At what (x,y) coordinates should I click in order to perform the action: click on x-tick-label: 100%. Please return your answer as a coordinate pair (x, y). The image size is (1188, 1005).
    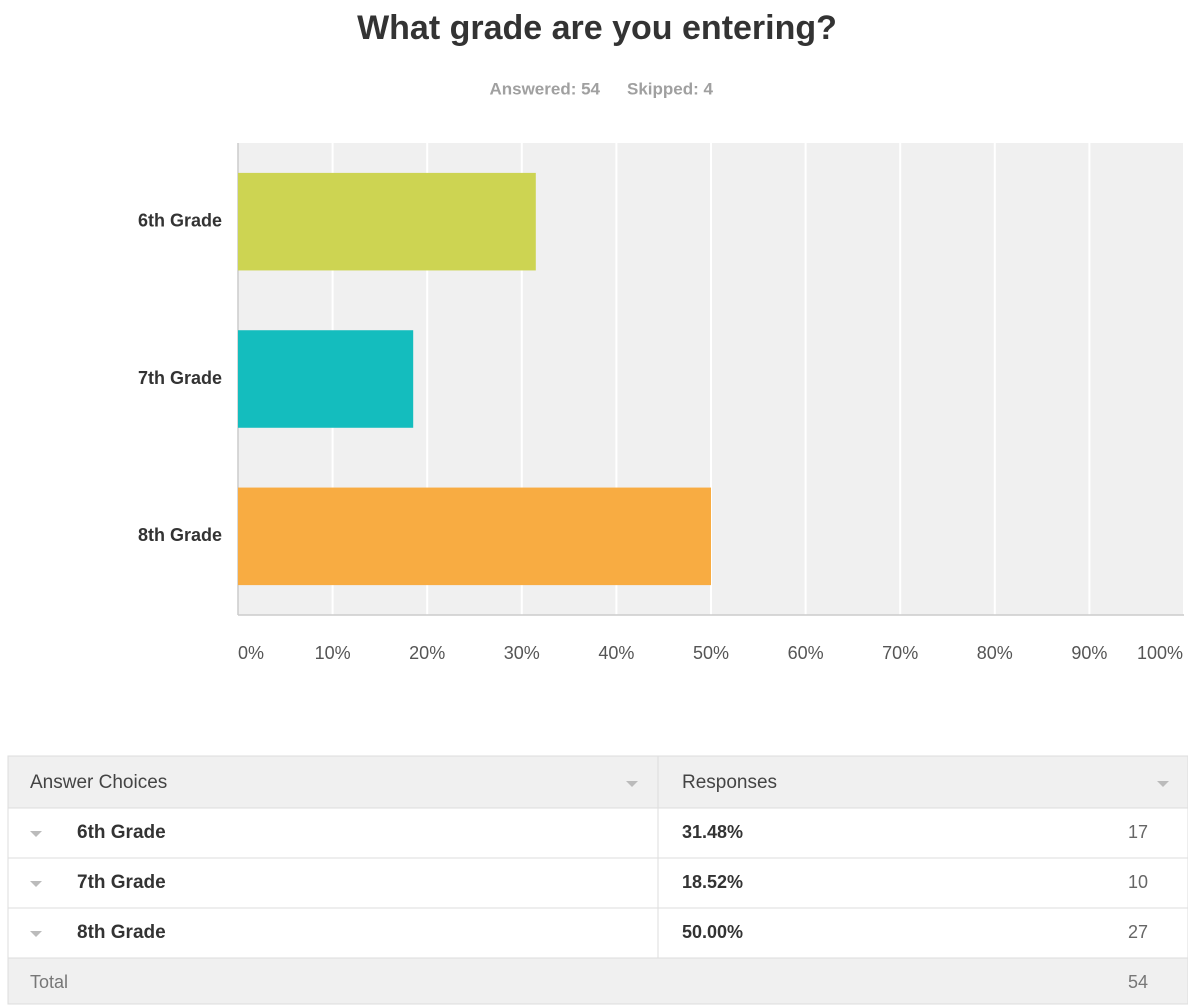
    Looking at the image, I should click on (1160, 653).